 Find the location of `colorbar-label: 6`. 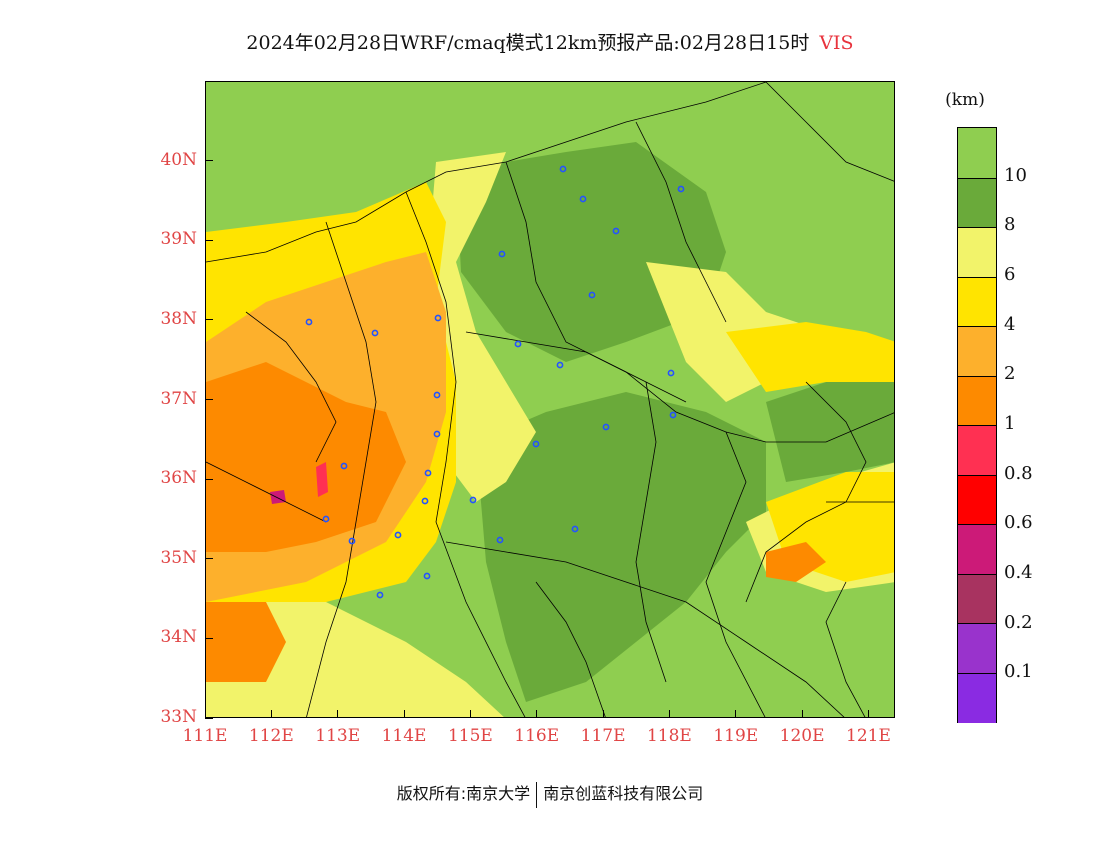

colorbar-label: 6 is located at coordinates (1010, 274).